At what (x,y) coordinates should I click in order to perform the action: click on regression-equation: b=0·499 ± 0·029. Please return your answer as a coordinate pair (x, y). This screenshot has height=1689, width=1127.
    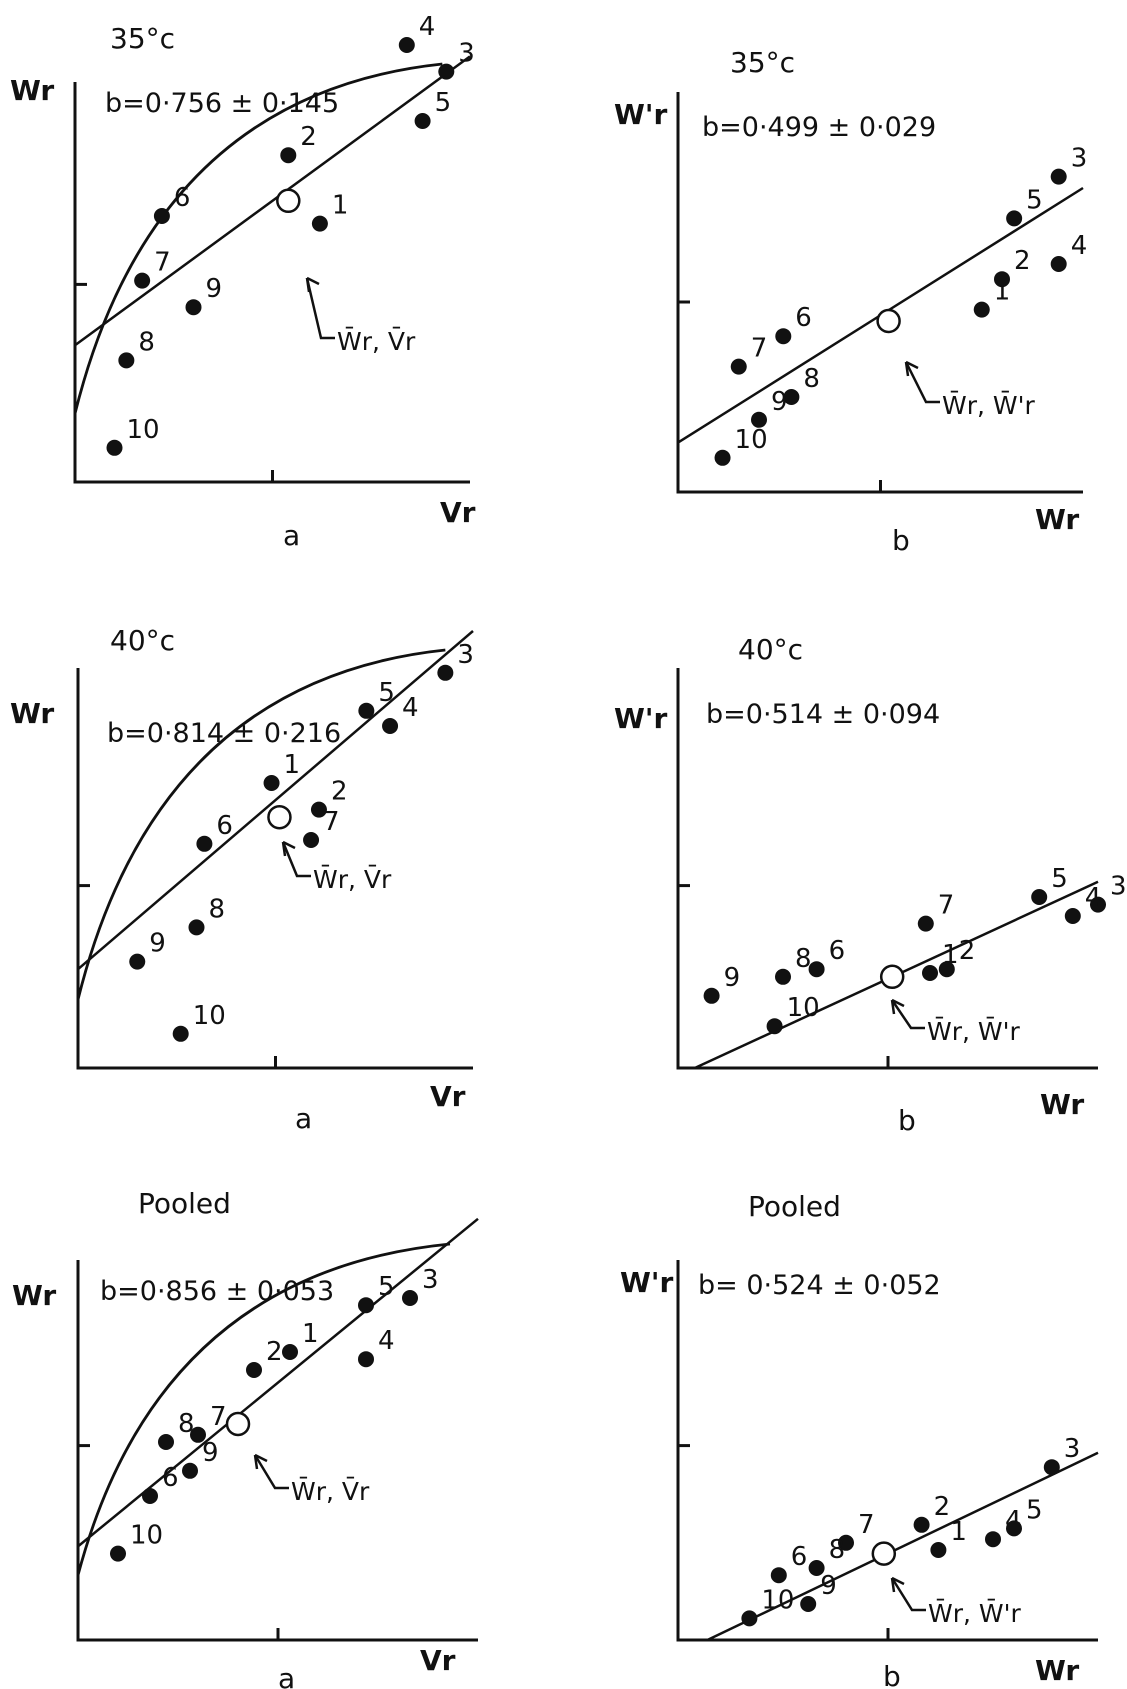
    Looking at the image, I should click on (819, 127).